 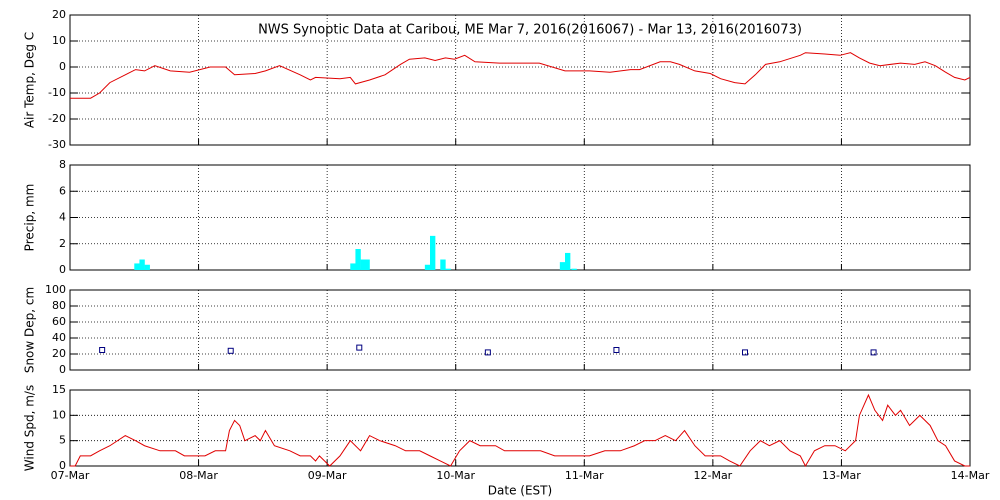 I want to click on y-tick-label: 100, so click(x=55, y=289).